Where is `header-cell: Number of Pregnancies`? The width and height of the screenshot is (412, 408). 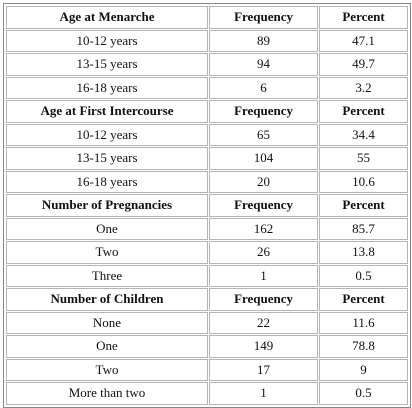
header-cell: Number of Pregnancies is located at coordinates (107, 205).